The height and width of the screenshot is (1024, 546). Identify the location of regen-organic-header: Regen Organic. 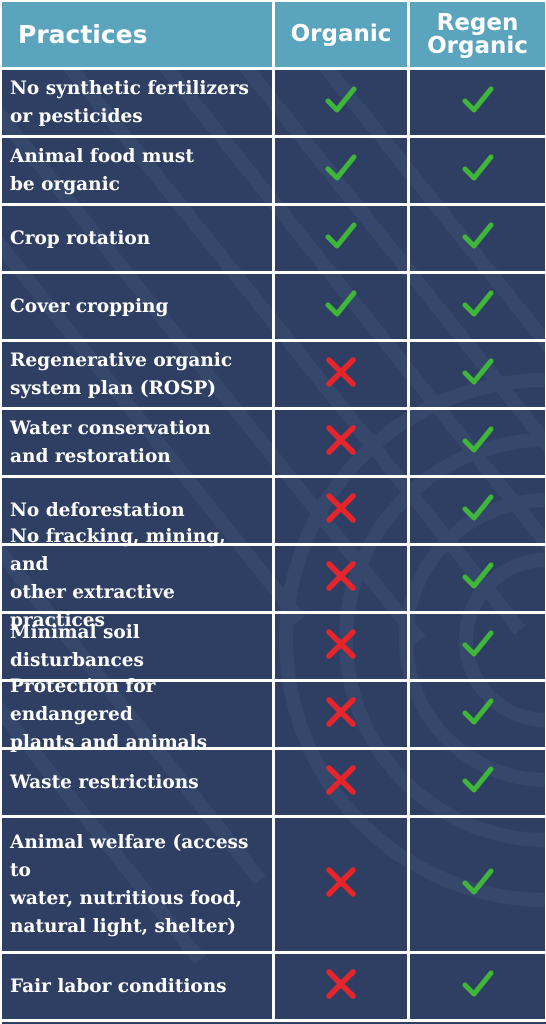
(478, 36).